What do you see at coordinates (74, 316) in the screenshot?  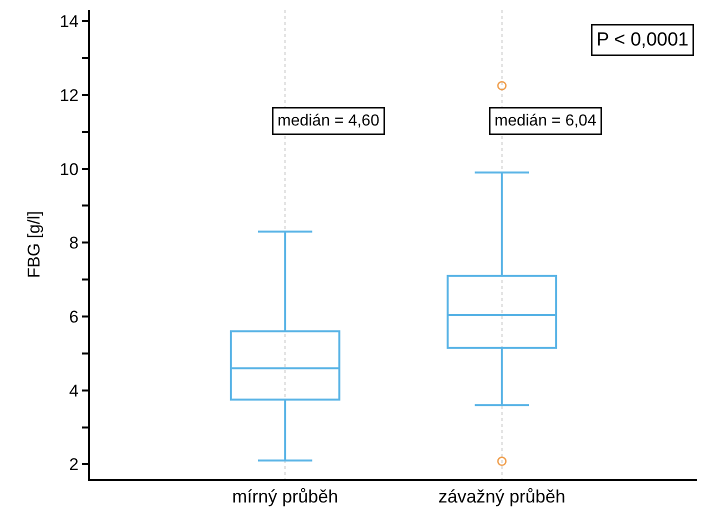 I see `y-tick-label: 6` at bounding box center [74, 316].